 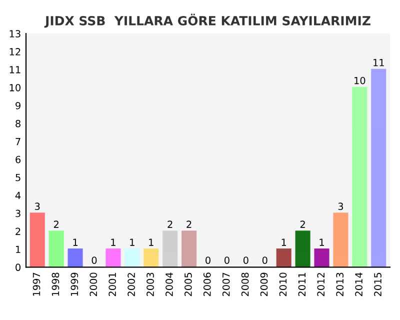 I want to click on y-tick-label: 0, so click(x=18, y=268).